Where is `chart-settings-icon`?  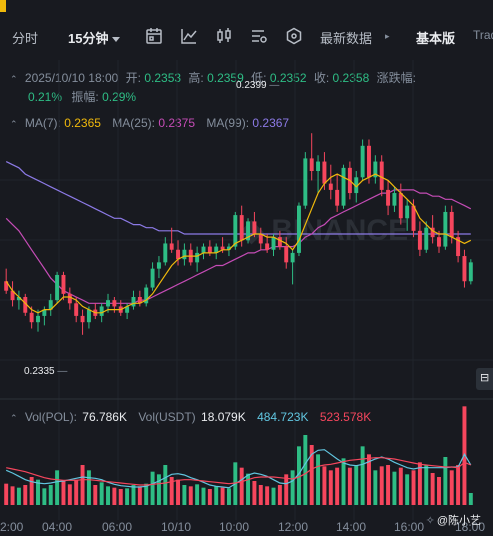 chart-settings-icon is located at coordinates (259, 36).